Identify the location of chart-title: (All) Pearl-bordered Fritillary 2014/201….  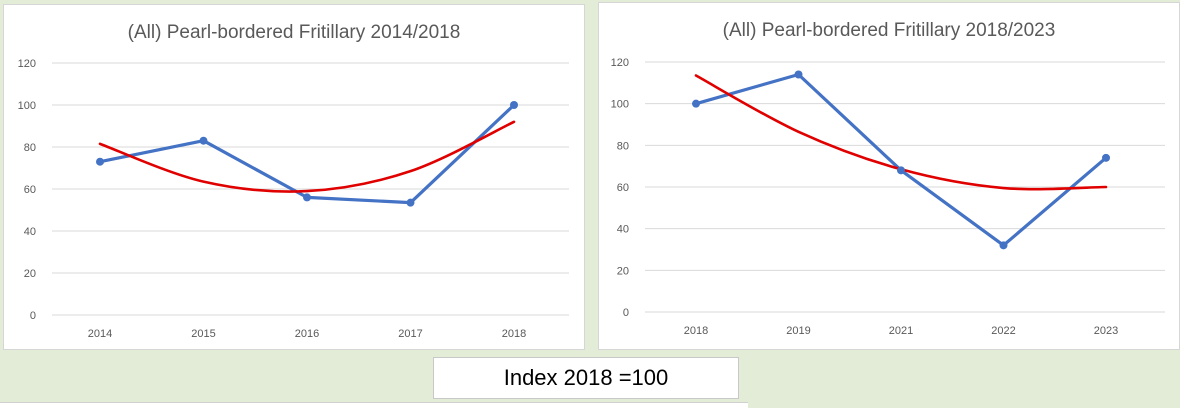
(294, 32).